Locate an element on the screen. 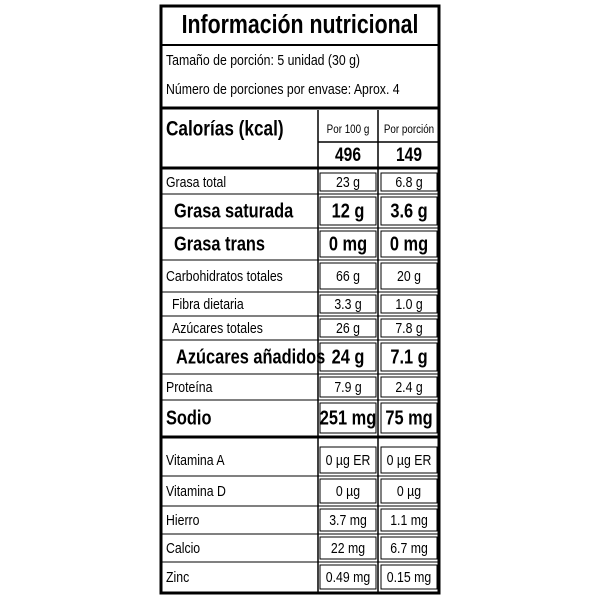  nutrient-label: Proteína is located at coordinates (189, 387).